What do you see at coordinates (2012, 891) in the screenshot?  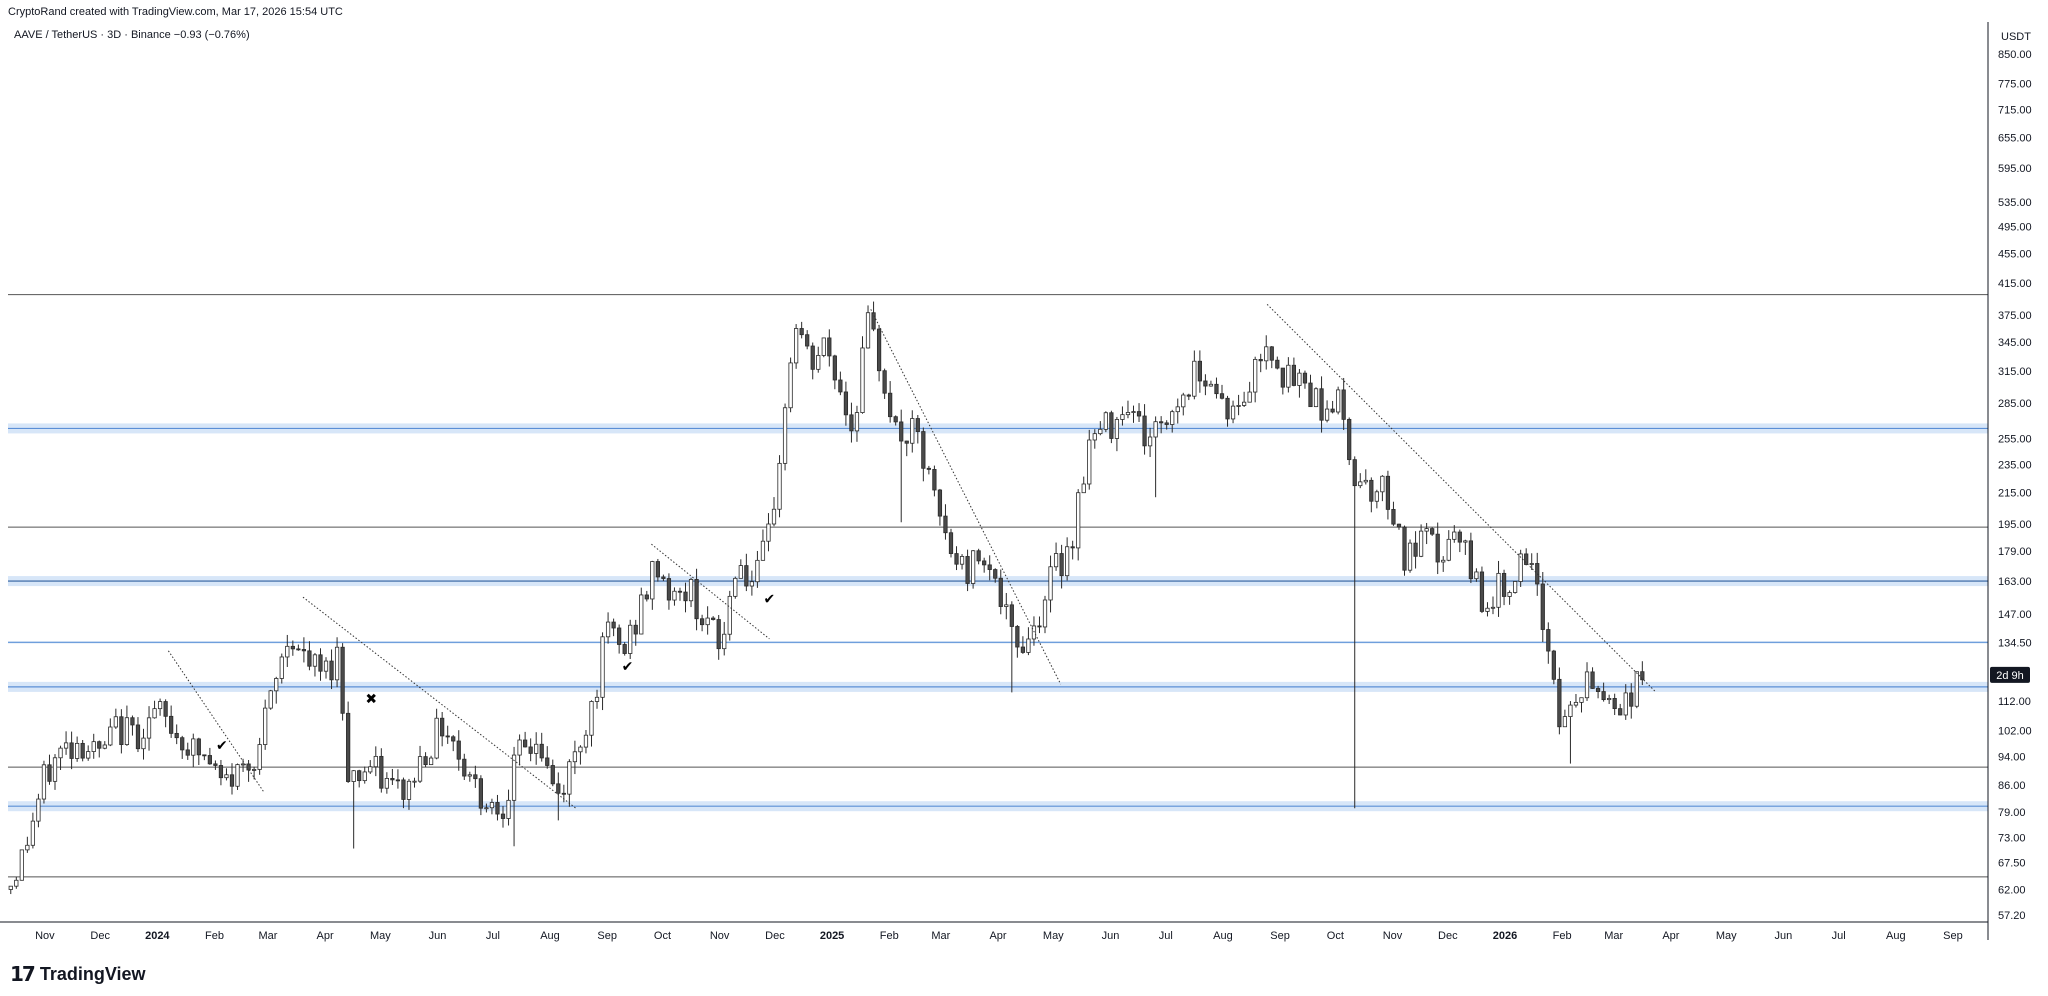 I see `price-tick-label: 62.00` at bounding box center [2012, 891].